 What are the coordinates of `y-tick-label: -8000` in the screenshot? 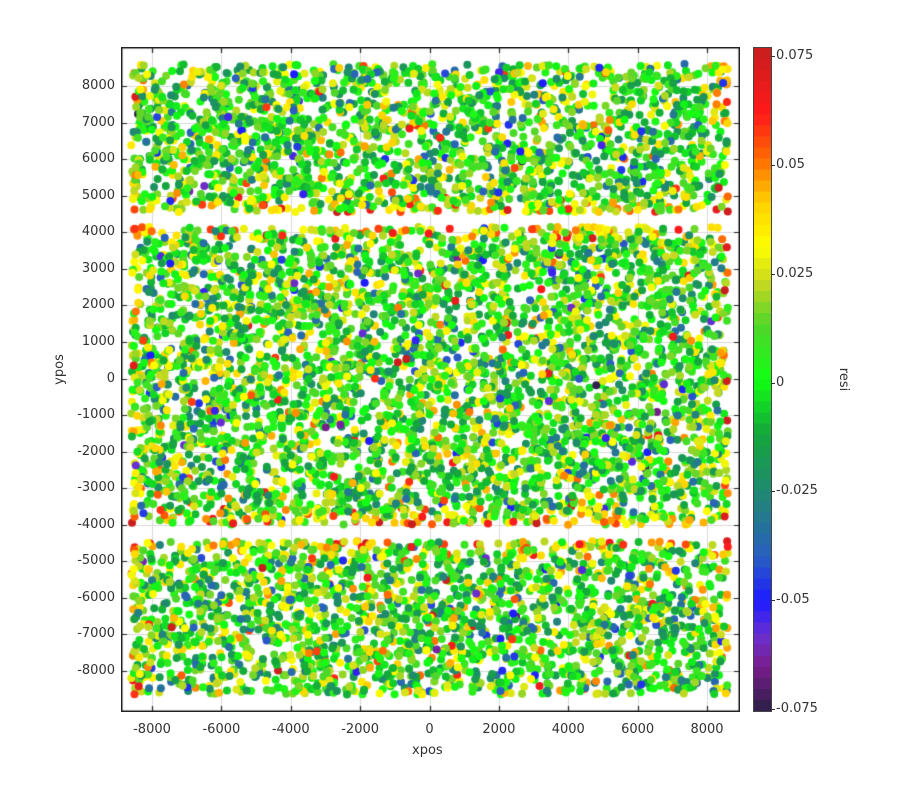 It's located at (96, 670).